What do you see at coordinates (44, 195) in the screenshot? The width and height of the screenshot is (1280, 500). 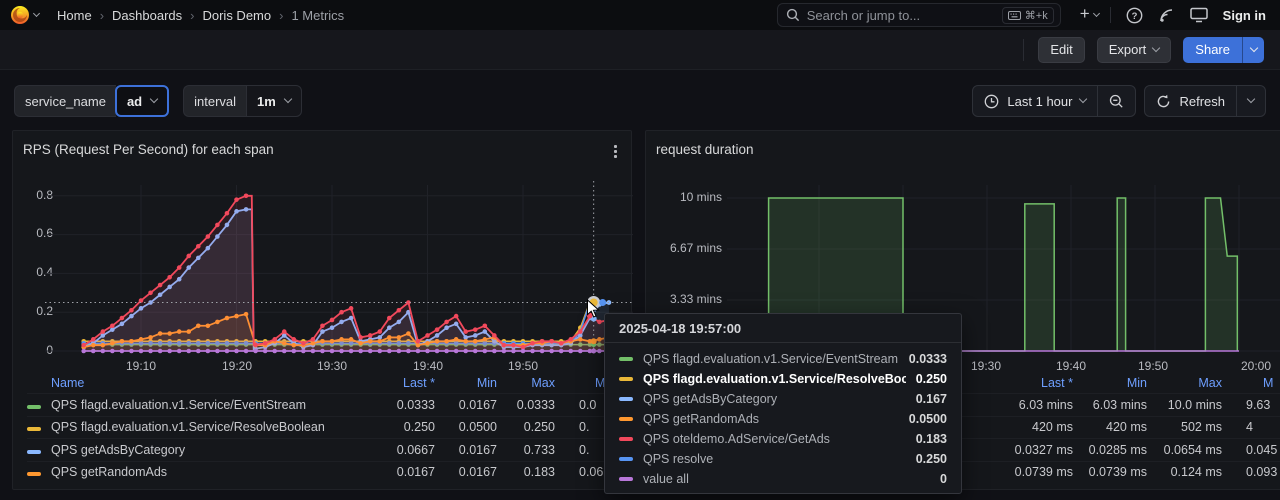 I see `y-tick: 0.8` at bounding box center [44, 195].